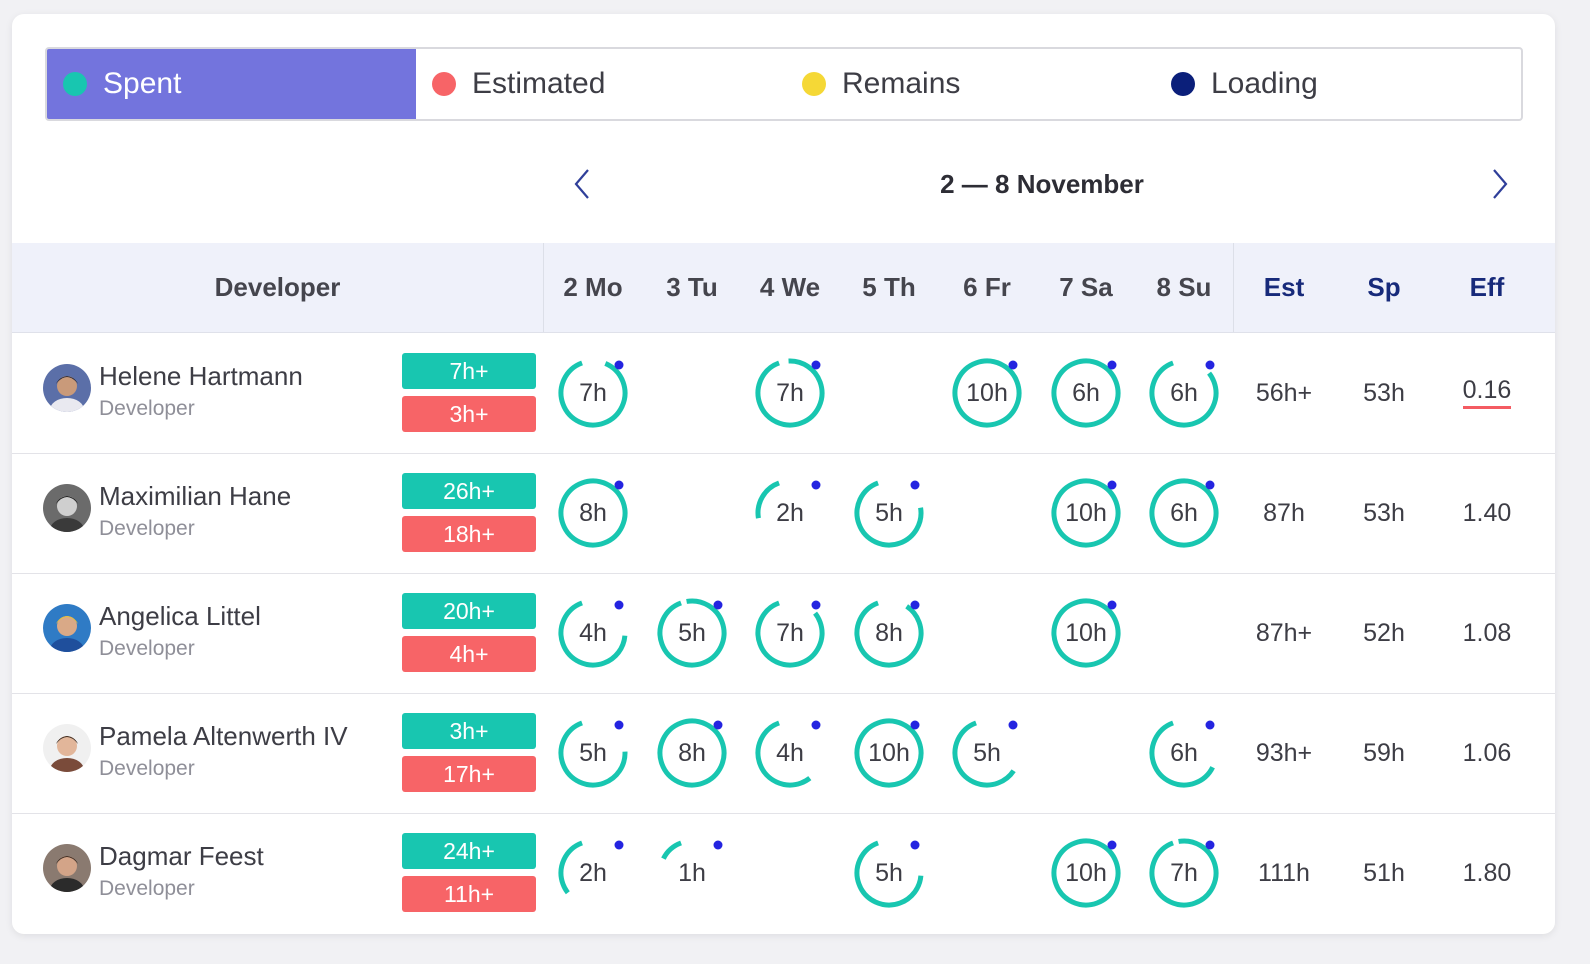 Image resolution: width=1590 pixels, height=964 pixels. What do you see at coordinates (901, 83) in the screenshot?
I see `filter-remains-label: Remains` at bounding box center [901, 83].